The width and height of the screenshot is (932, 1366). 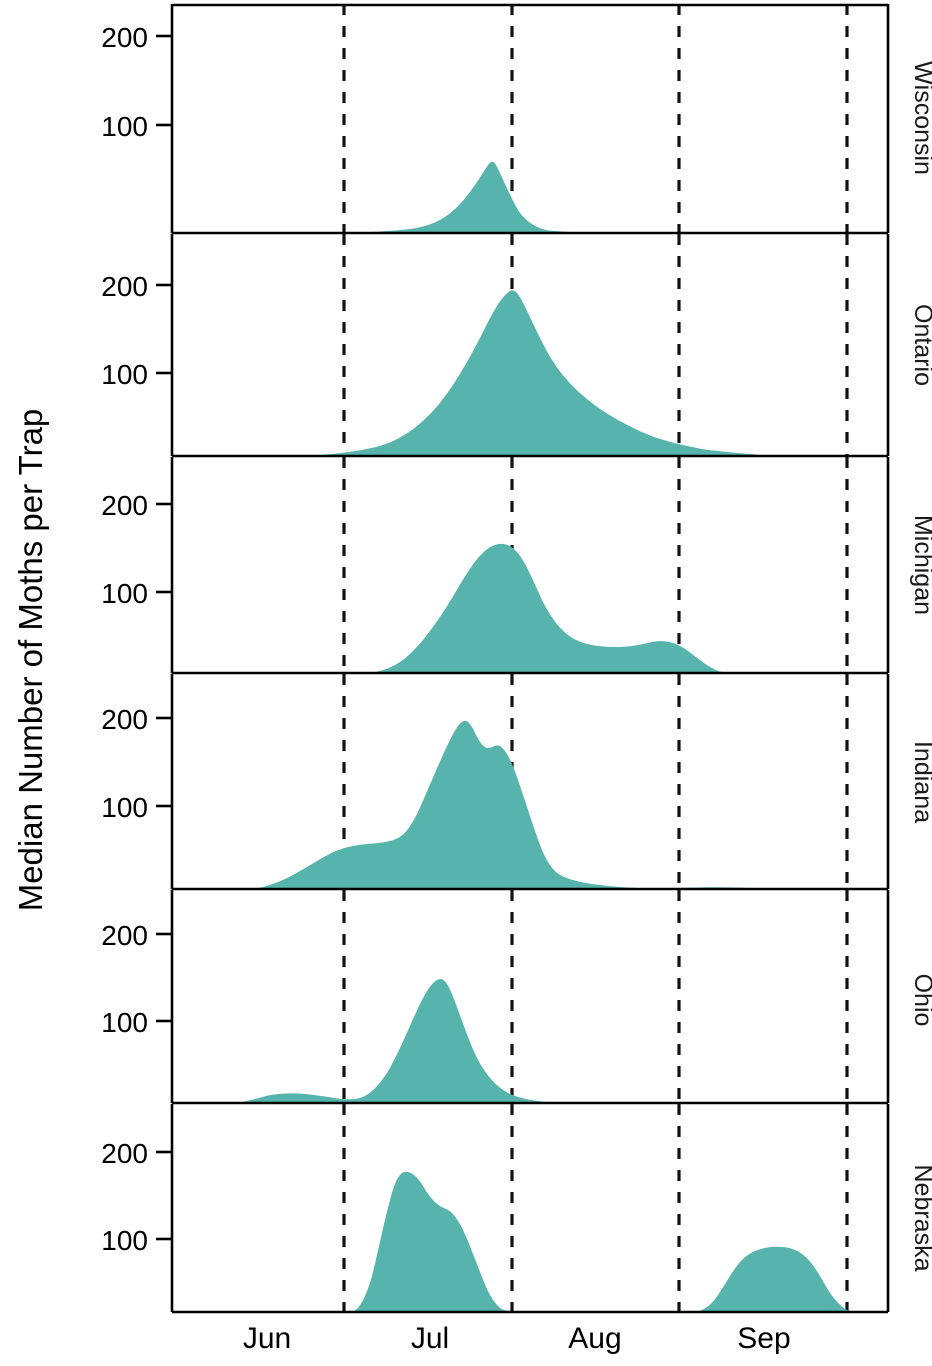 I want to click on density-area-michigan, so click(x=530, y=608).